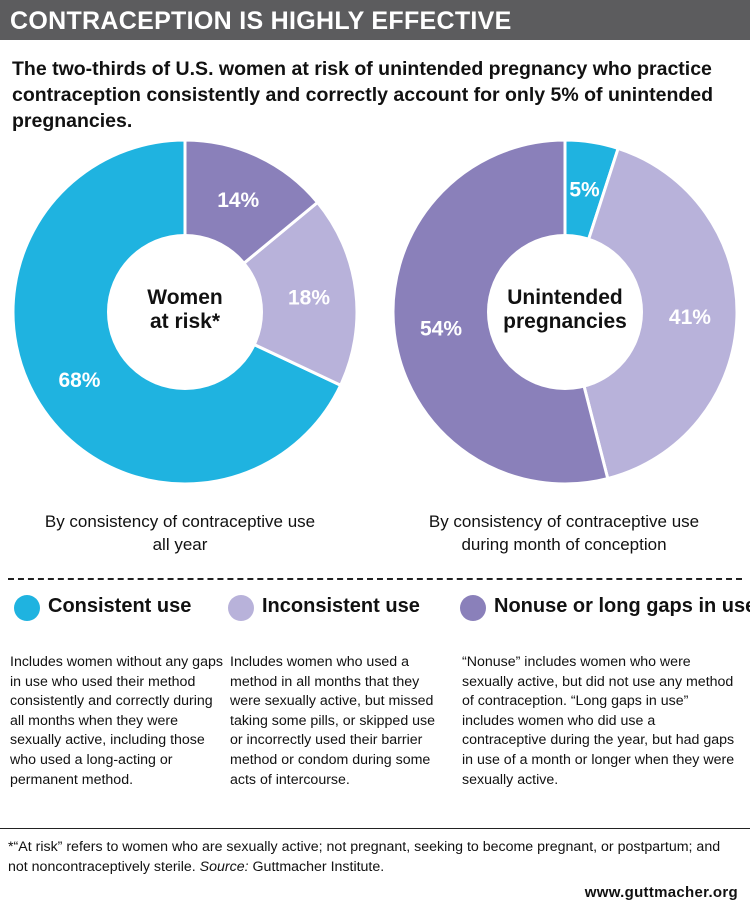  Describe the element at coordinates (318, 866) in the screenshot. I see `footnote-source-text: Guttmacher Institute.` at that location.